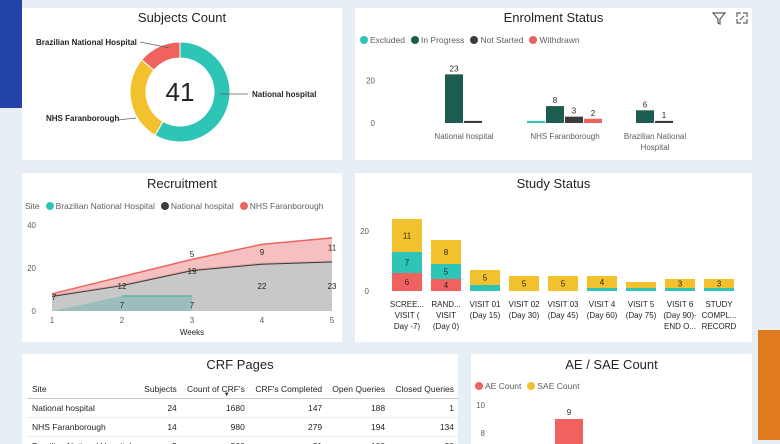  I want to click on x-axis-label: (Day 60), so click(602, 315).